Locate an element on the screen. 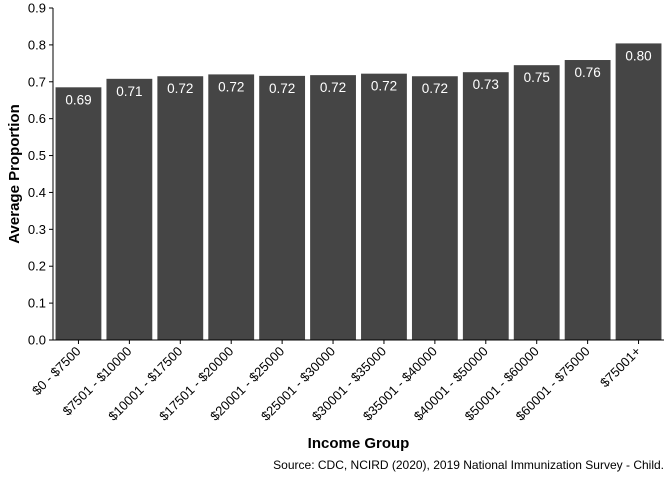 The image size is (672, 480). bar-value-label: 0.76 is located at coordinates (587, 72).